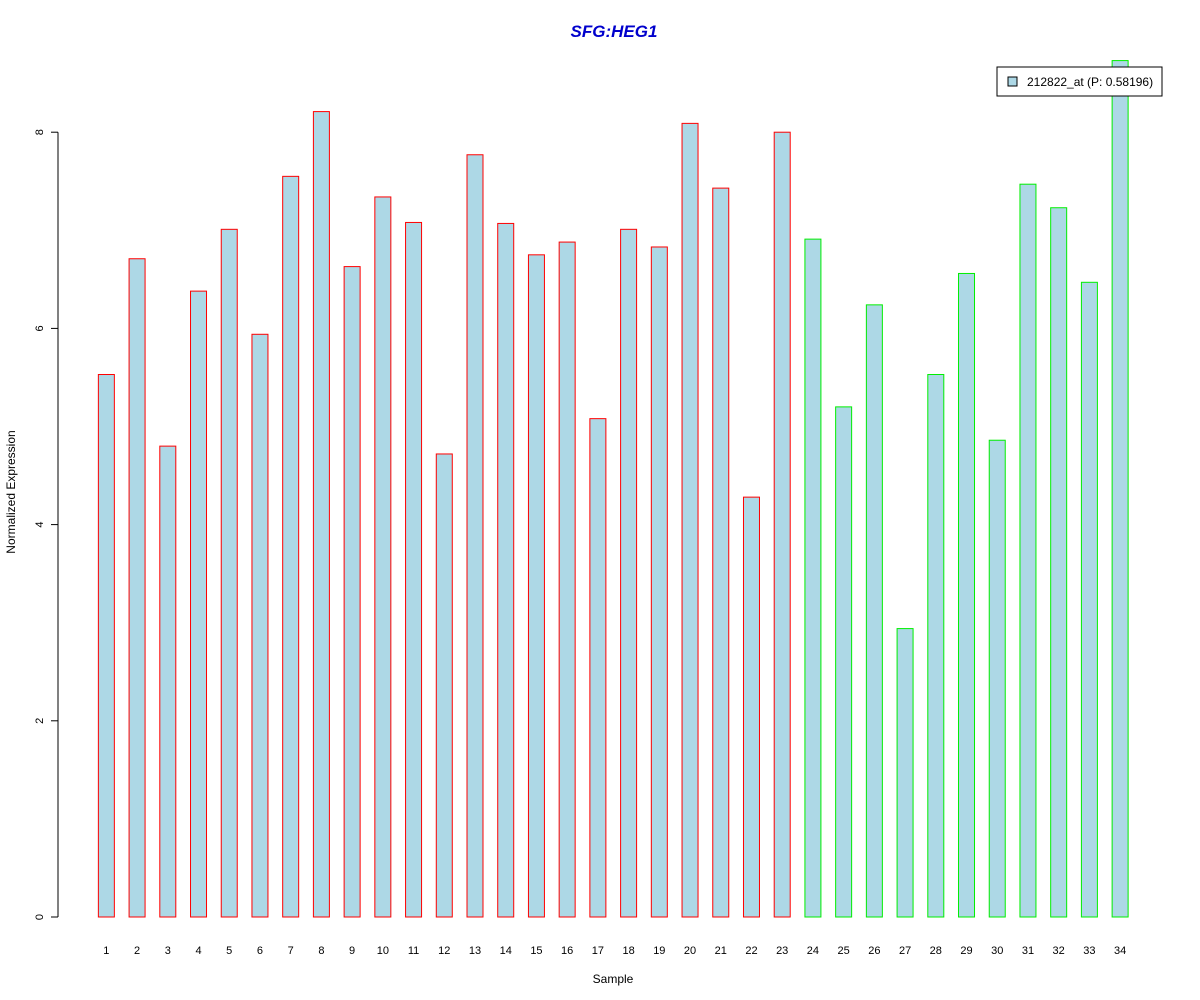 The image size is (1200, 1000). I want to click on x-tick-label: 29, so click(966, 951).